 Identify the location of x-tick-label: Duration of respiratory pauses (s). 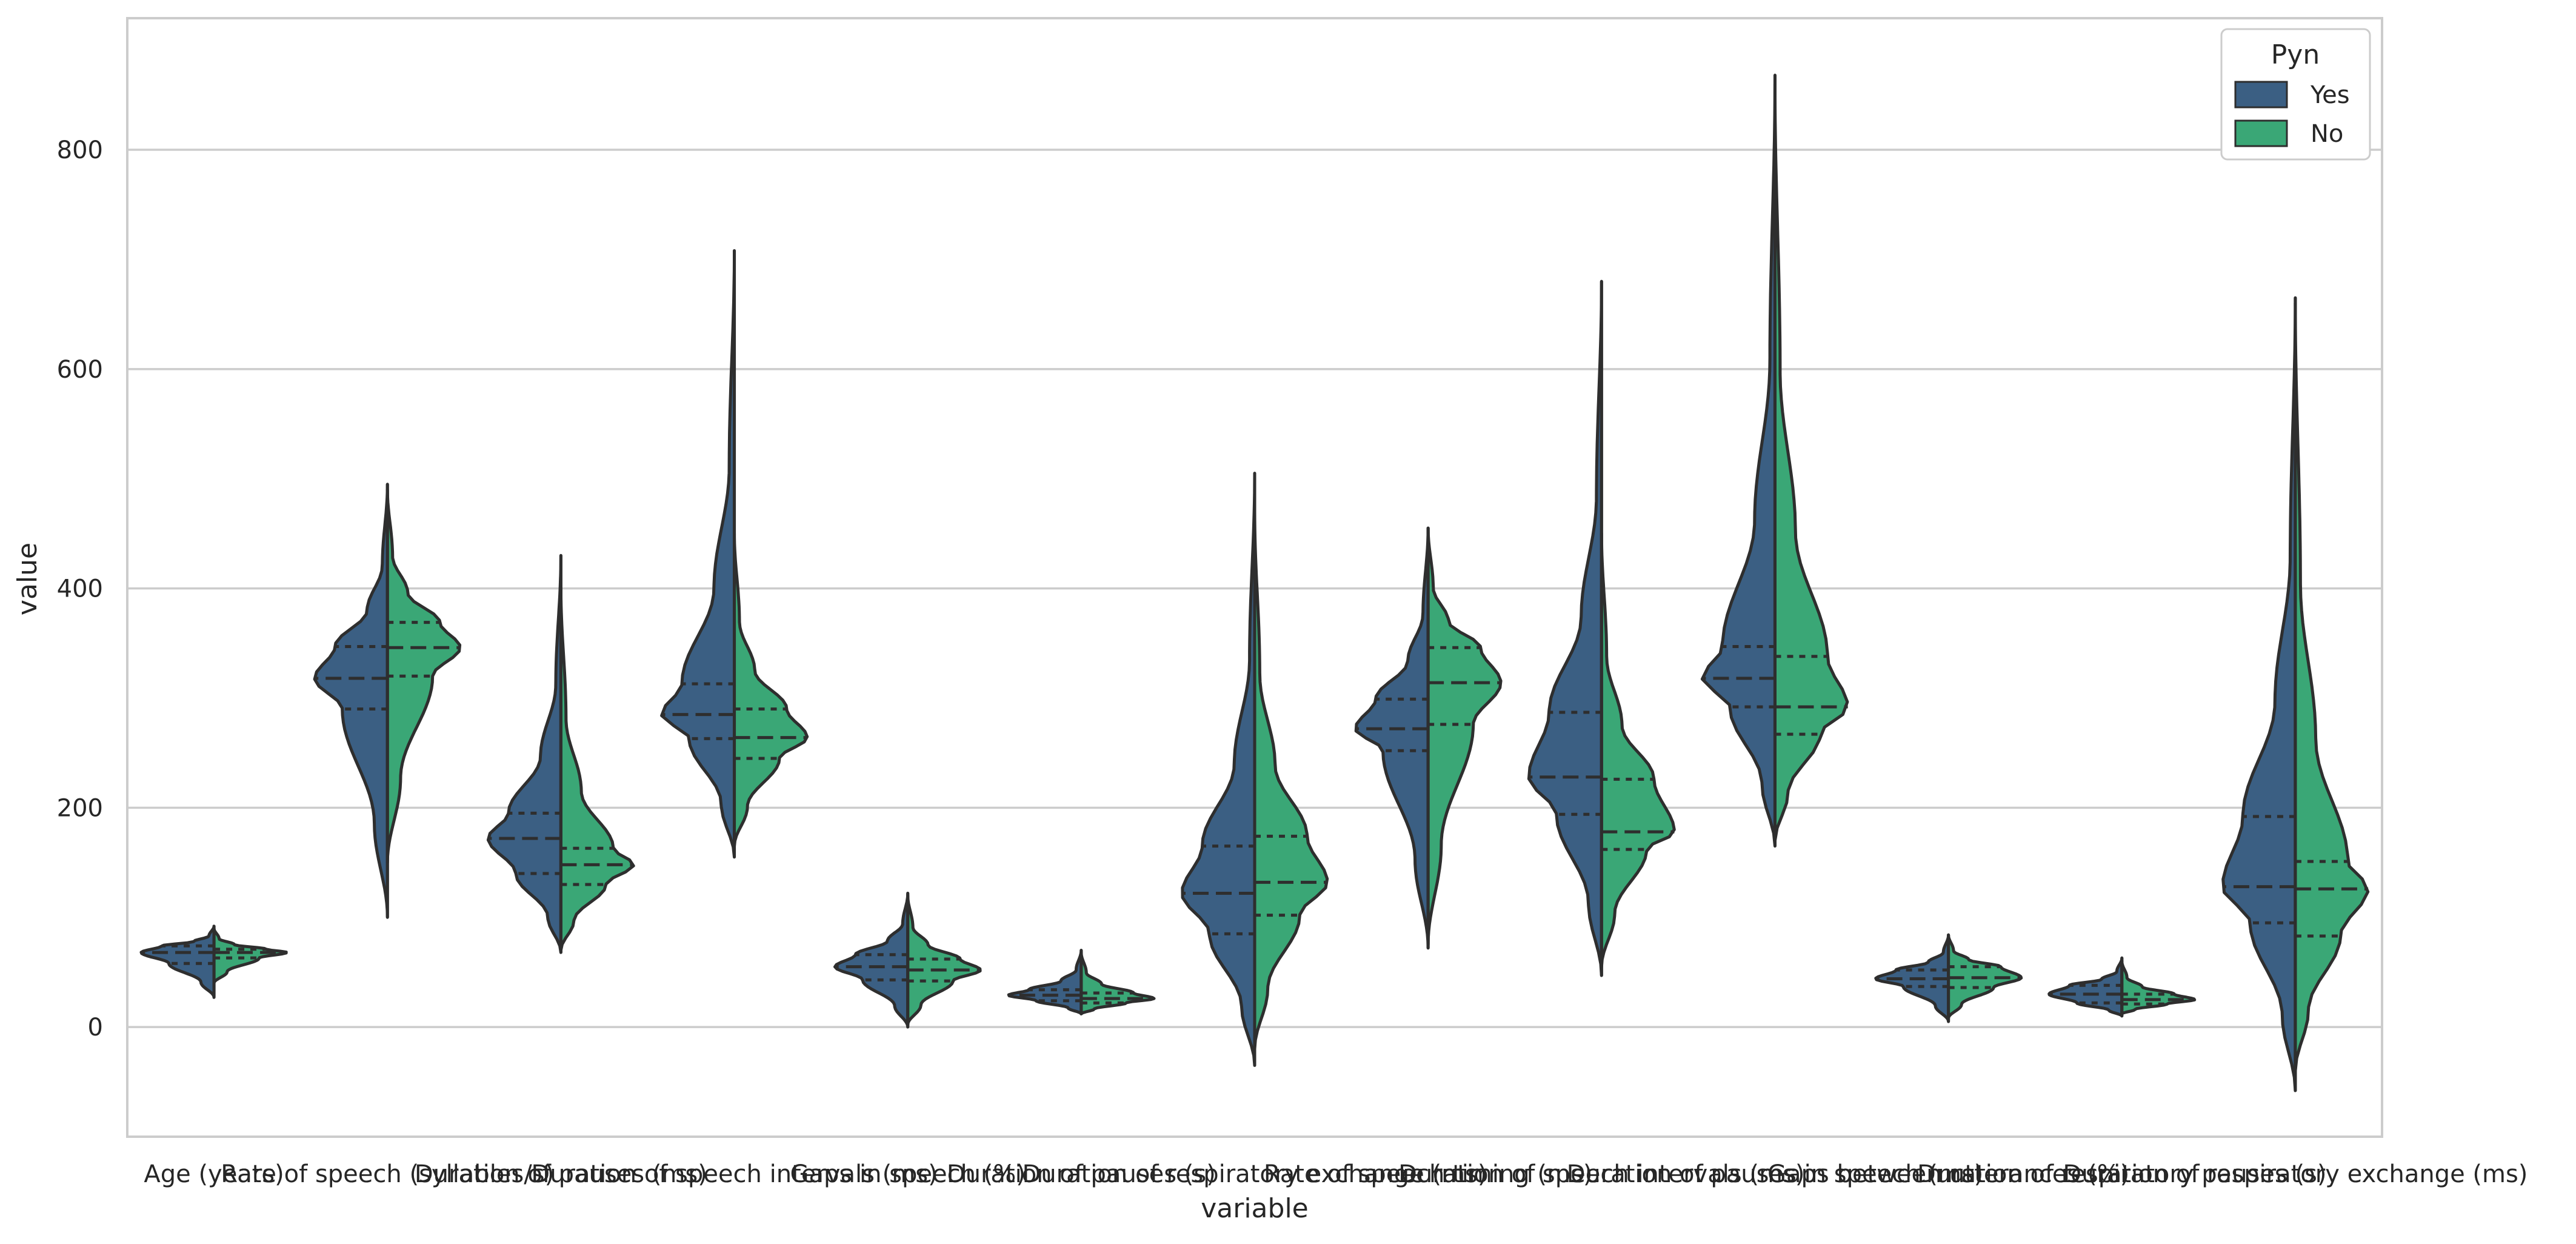
(2122, 1174).